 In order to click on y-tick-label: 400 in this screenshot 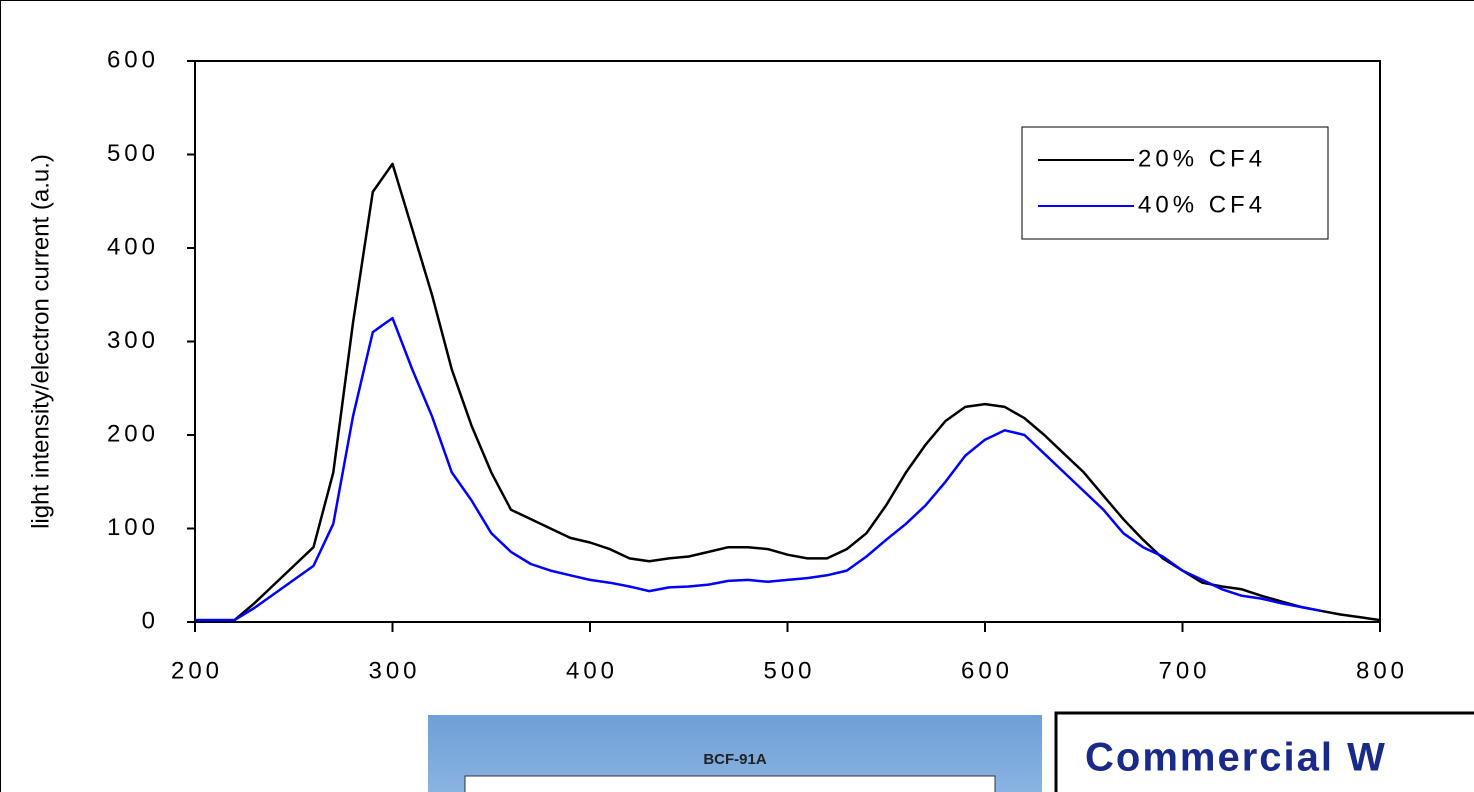, I will do `click(133, 246)`.